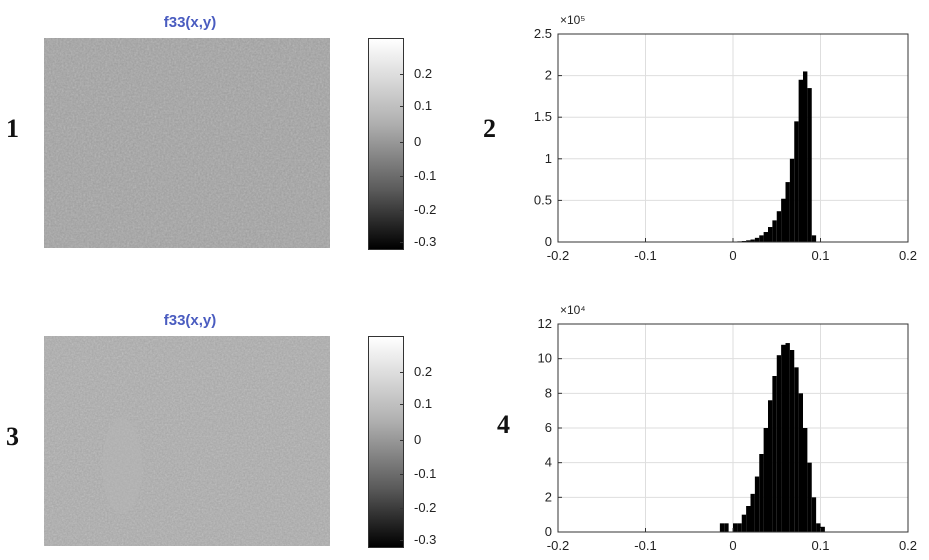 This screenshot has width=929, height=560. What do you see at coordinates (12, 128) in the screenshot?
I see `panel-label-1: 1` at bounding box center [12, 128].